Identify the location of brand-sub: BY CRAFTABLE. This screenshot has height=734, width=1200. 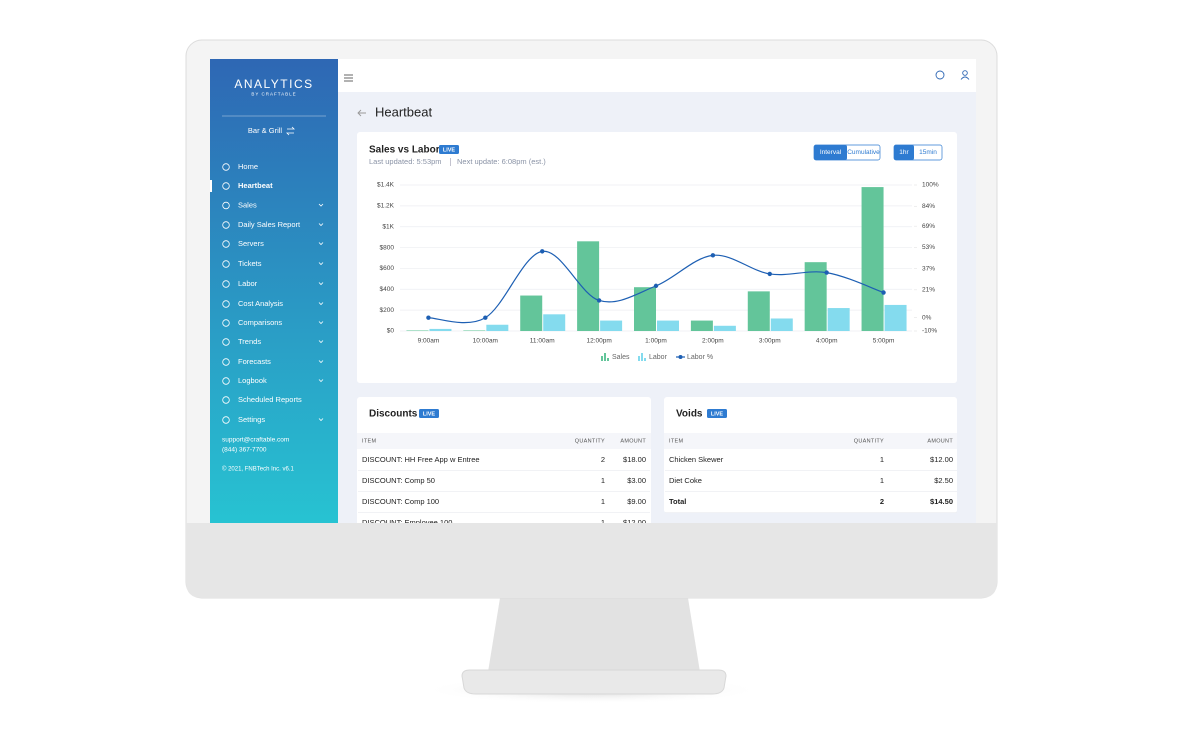
(273, 94).